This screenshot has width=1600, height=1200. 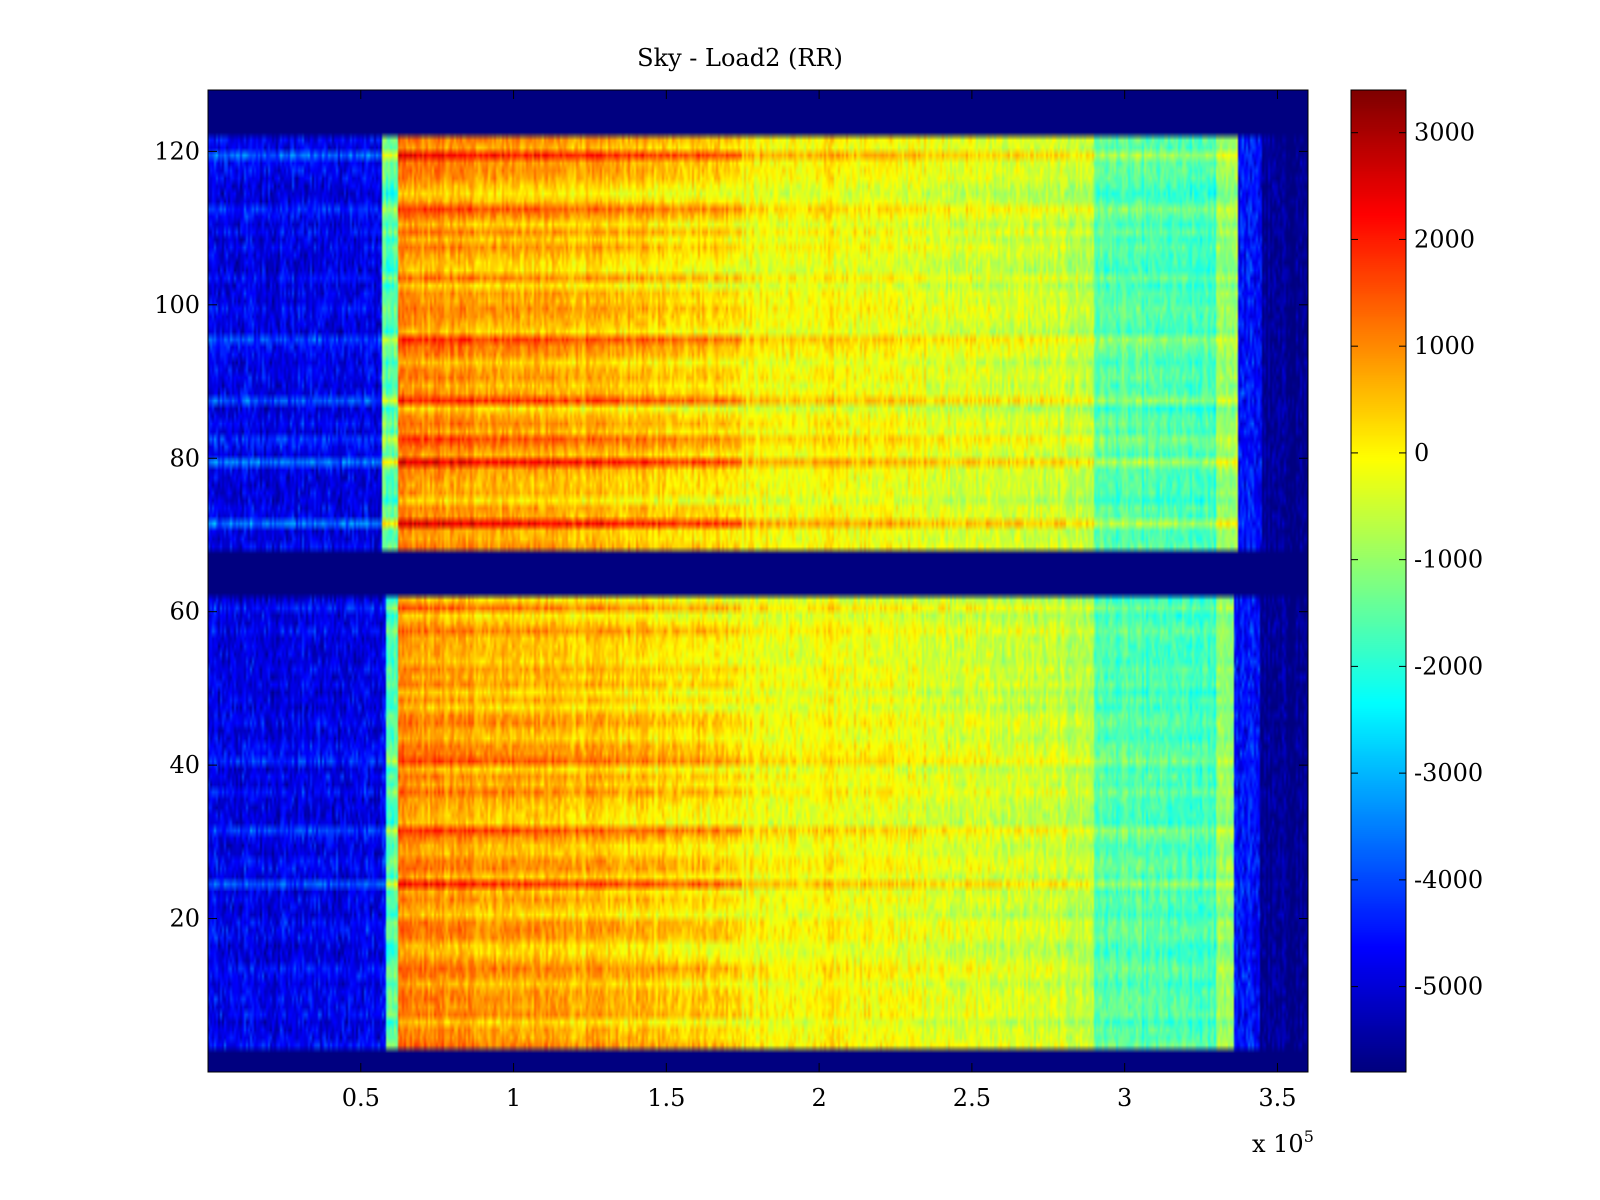 I want to click on y-tick-label: 80, so click(x=184, y=458).